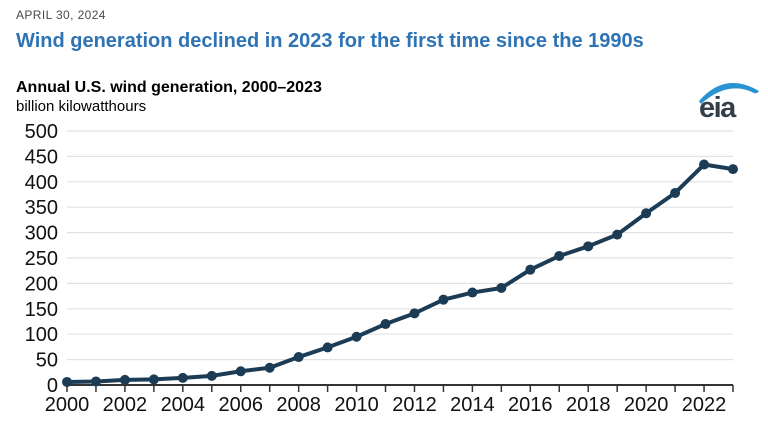 Image resolution: width=768 pixels, height=430 pixels. What do you see at coordinates (298, 405) in the screenshot?
I see `x-tick-label: 2008` at bounding box center [298, 405].